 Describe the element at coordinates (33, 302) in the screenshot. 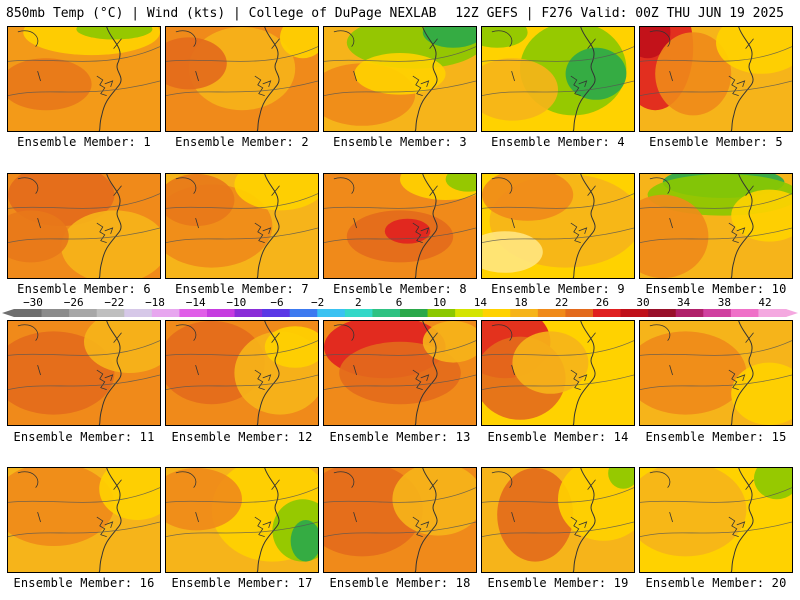

I see `colorbar-tick-label: −30` at that location.